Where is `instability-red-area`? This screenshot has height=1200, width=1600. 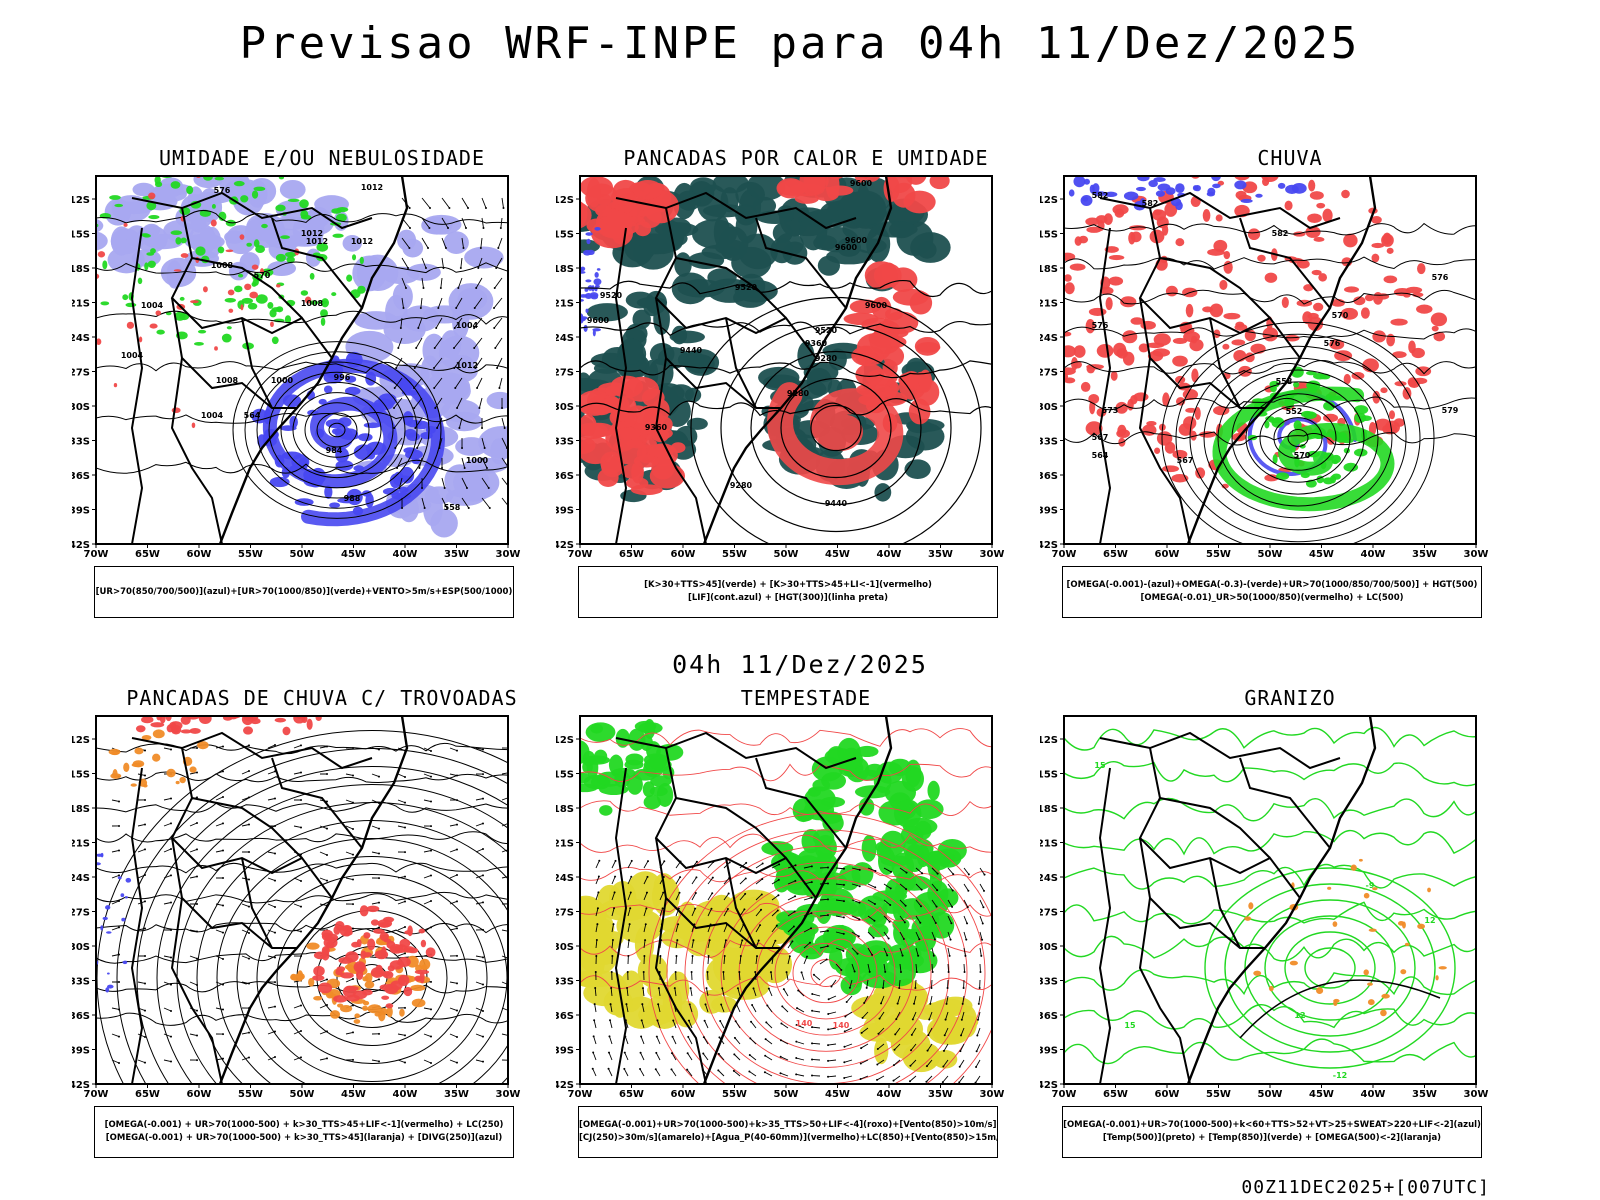
instability-red-area is located at coordinates (874, 347).